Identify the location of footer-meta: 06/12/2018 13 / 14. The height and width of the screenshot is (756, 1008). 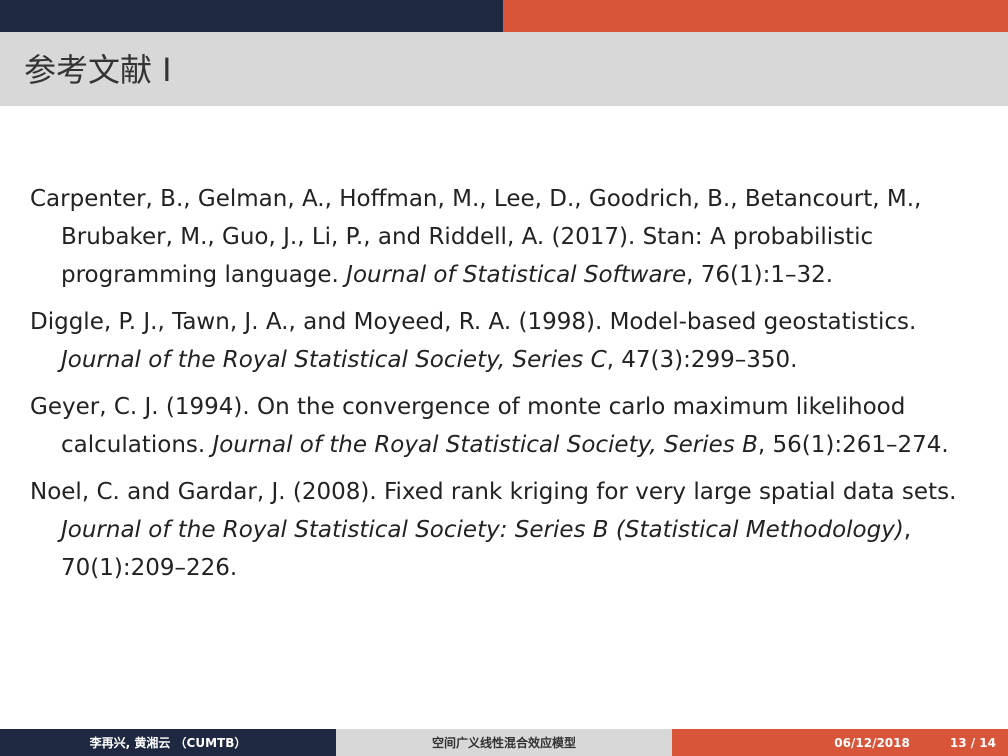
(840, 742).